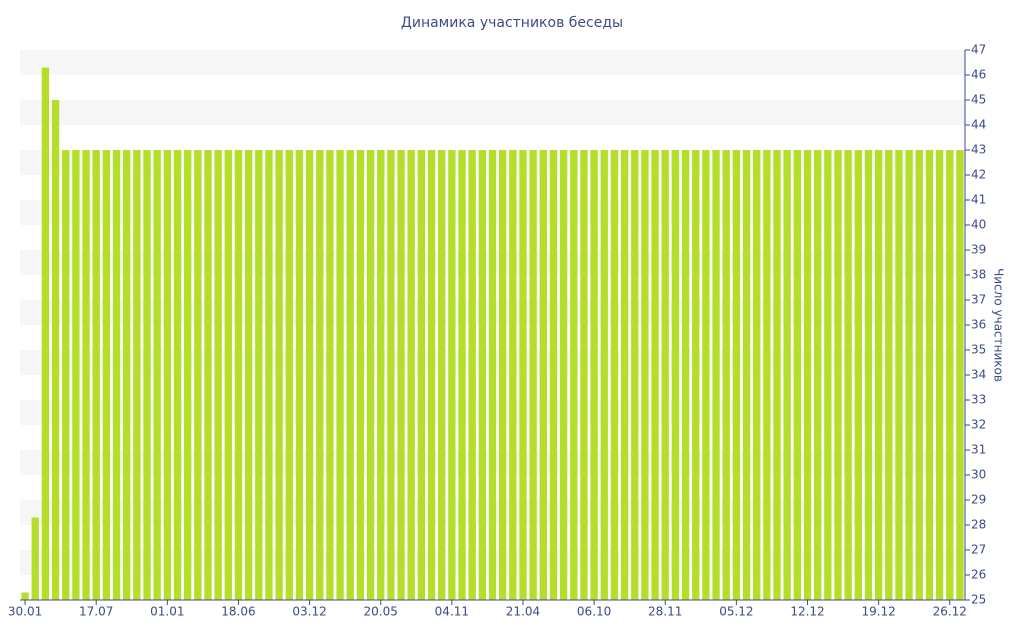 The width and height of the screenshot is (1024, 644). What do you see at coordinates (452, 612) in the screenshot?
I see `x-tick-label: 04.11` at bounding box center [452, 612].